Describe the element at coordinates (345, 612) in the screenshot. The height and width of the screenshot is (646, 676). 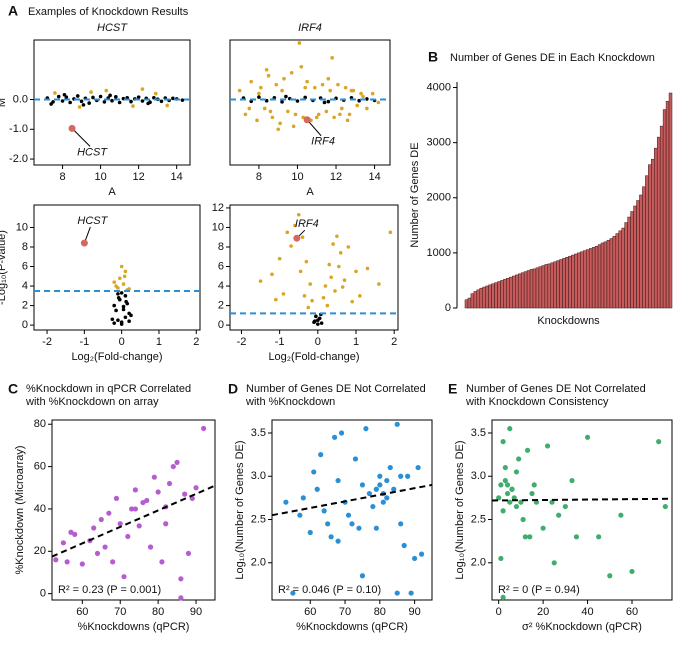
I see `x-tick-label: 70` at that location.